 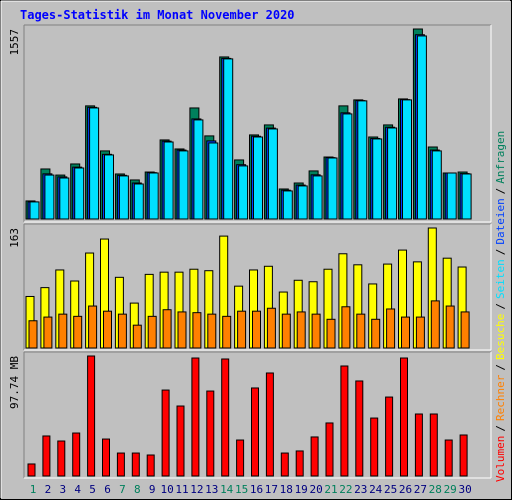 What do you see at coordinates (211, 489) in the screenshot?
I see `x-tick-label: 13` at bounding box center [211, 489].